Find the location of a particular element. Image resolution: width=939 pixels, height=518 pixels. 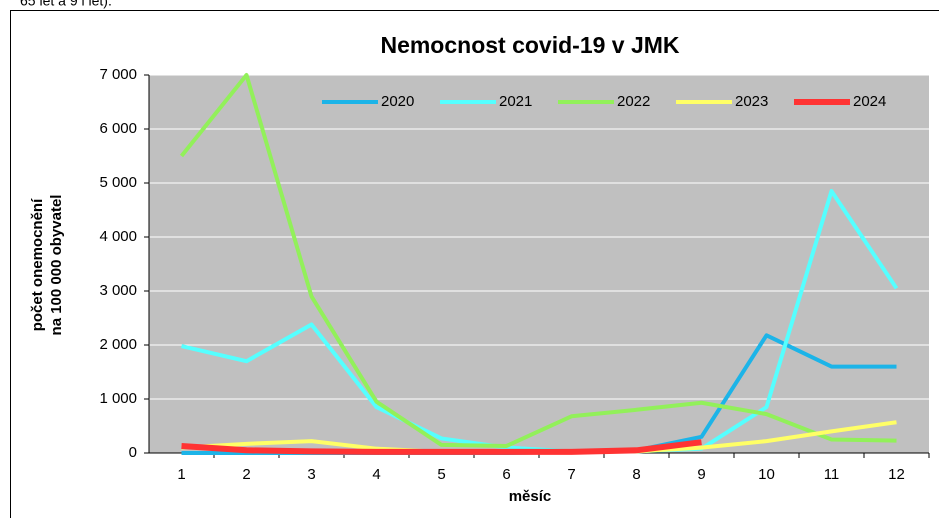

x-tick-label: 4 is located at coordinates (376, 474).